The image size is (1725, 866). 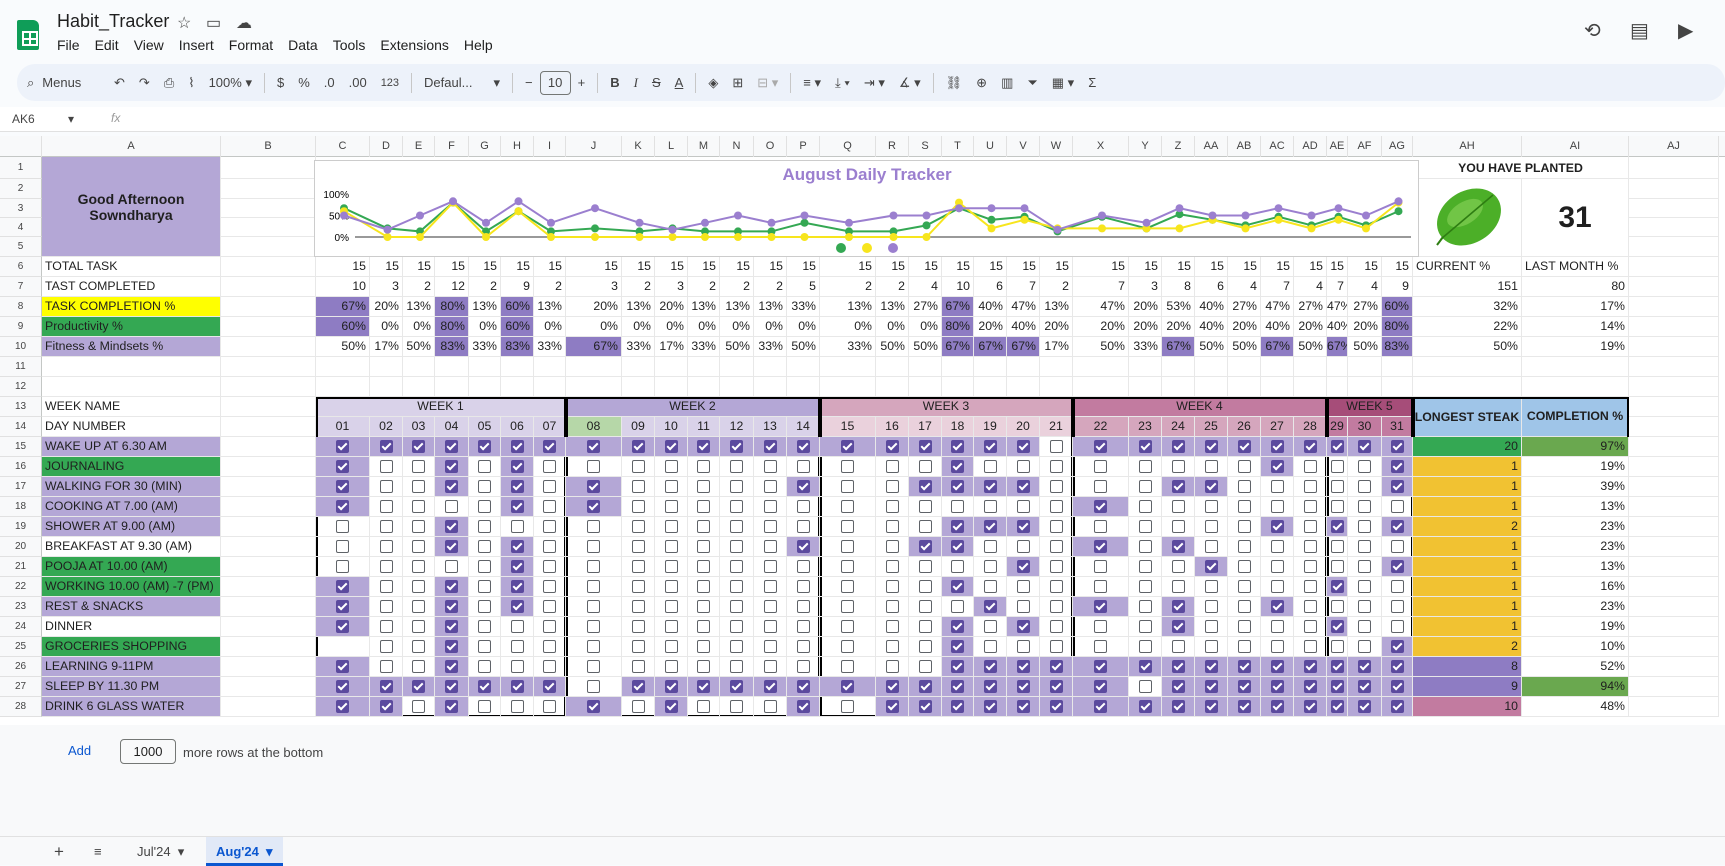 What do you see at coordinates (656, 82) in the screenshot?
I see `strikethrough-icon: S` at bounding box center [656, 82].